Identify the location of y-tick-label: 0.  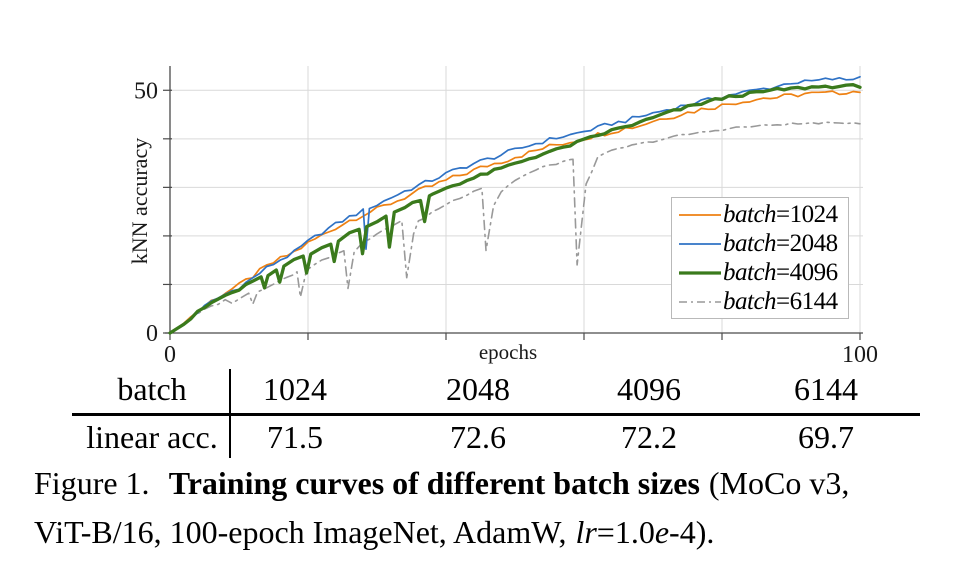
(152, 334).